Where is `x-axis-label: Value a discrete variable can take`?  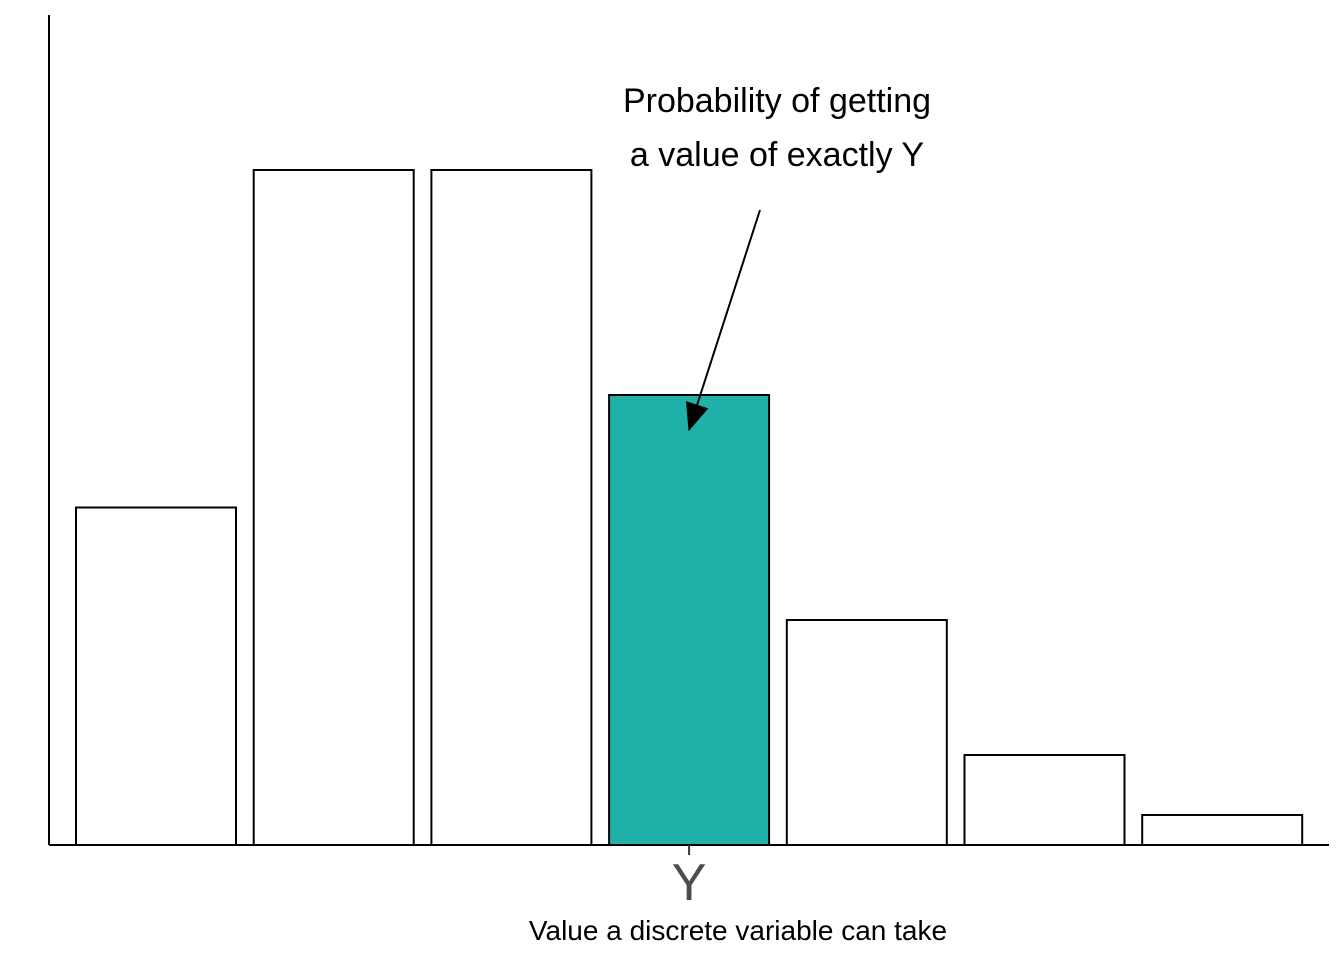 x-axis-label: Value a discrete variable can take is located at coordinates (738, 930).